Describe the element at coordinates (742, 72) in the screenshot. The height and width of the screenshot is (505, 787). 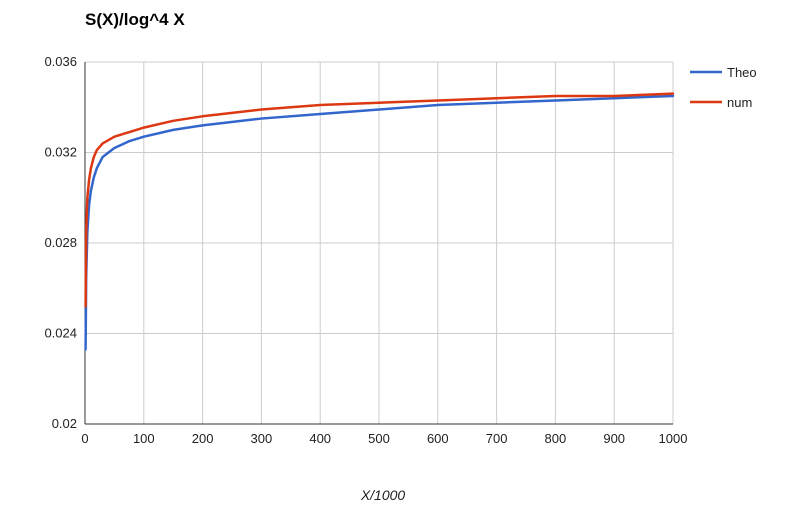
I see `legend-label: Theo` at that location.